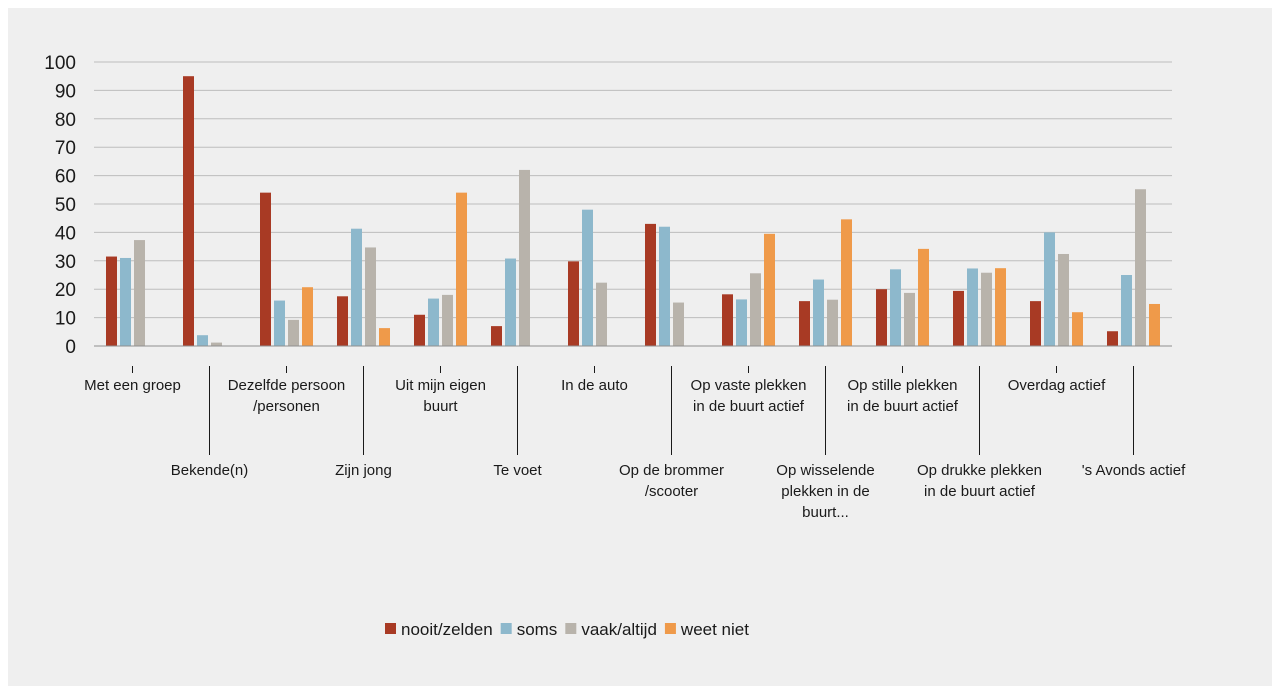 The height and width of the screenshot is (686, 1277). I want to click on category-label-line: /personen, so click(286, 406).